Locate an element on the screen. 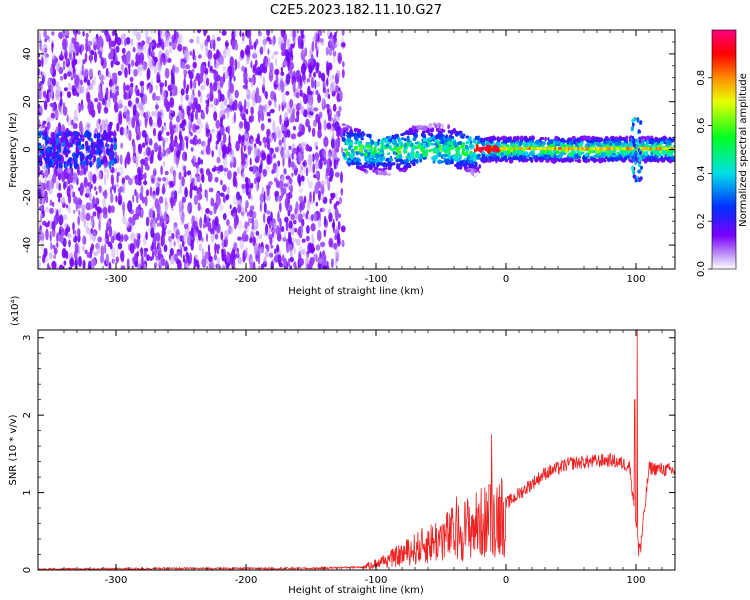 The height and width of the screenshot is (600, 750). y-tick-label: 20 is located at coordinates (27, 101).